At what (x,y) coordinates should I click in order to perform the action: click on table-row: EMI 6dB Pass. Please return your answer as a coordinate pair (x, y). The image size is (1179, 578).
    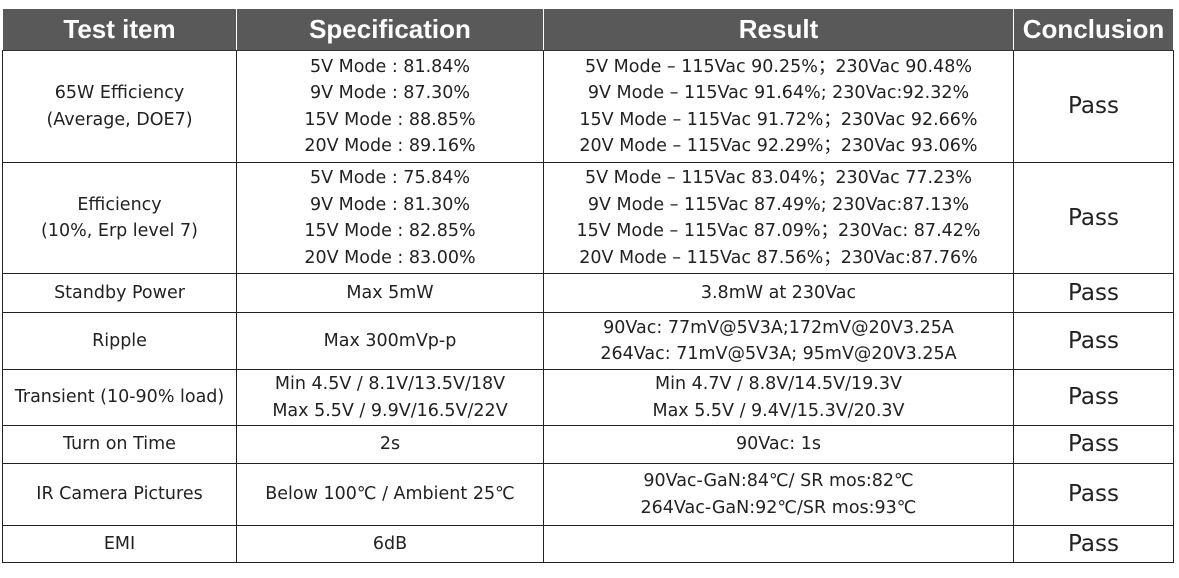
    Looking at the image, I should click on (588, 544).